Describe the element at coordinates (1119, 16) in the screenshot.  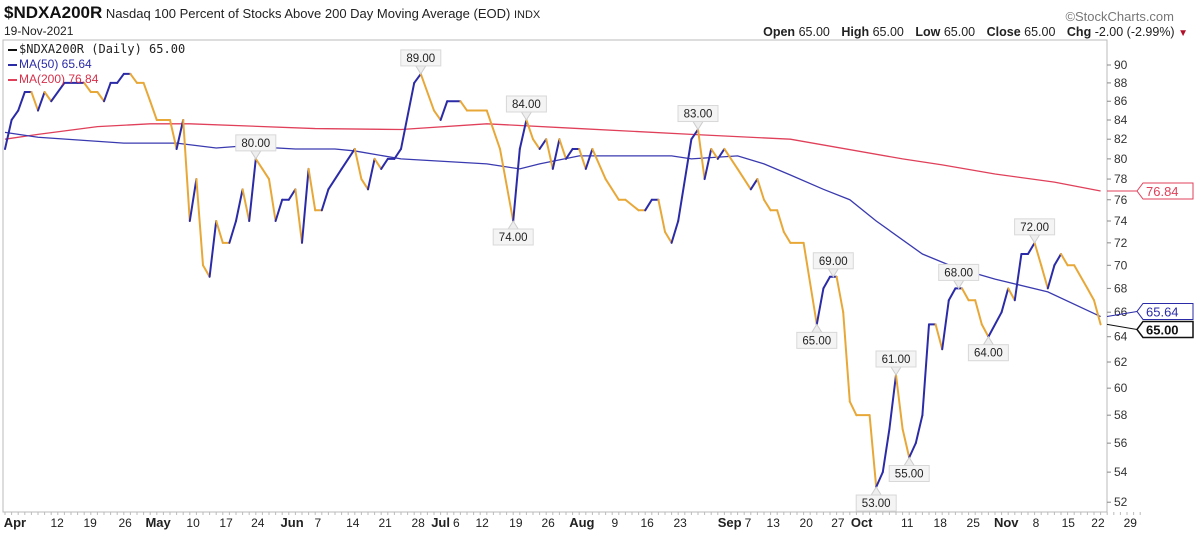
I see `stockcharts-logo: ©StockCharts.com` at that location.